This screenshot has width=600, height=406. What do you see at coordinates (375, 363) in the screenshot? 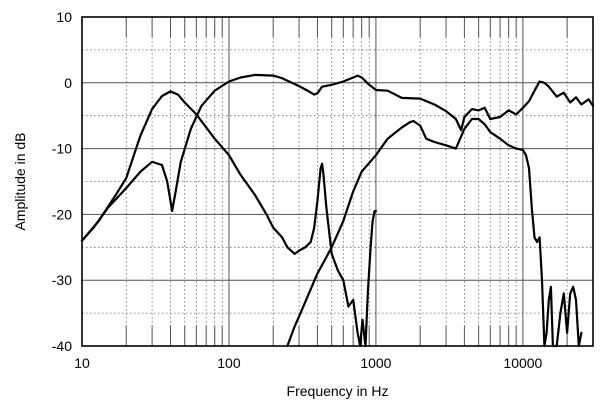
I see `x-tick-label: 1000` at bounding box center [375, 363].